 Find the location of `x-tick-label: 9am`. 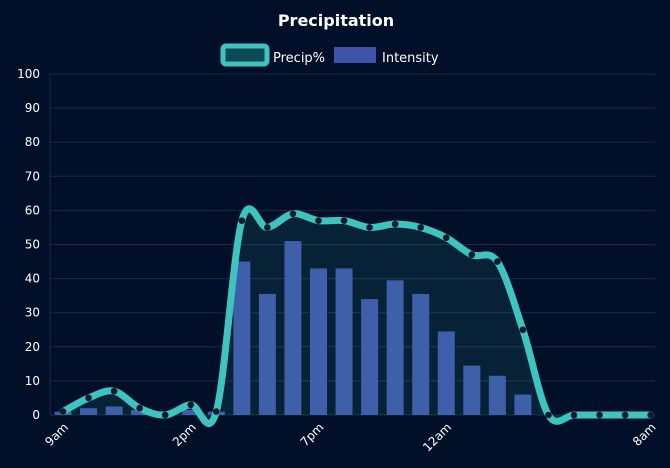

x-tick-label: 9am is located at coordinates (56, 434).